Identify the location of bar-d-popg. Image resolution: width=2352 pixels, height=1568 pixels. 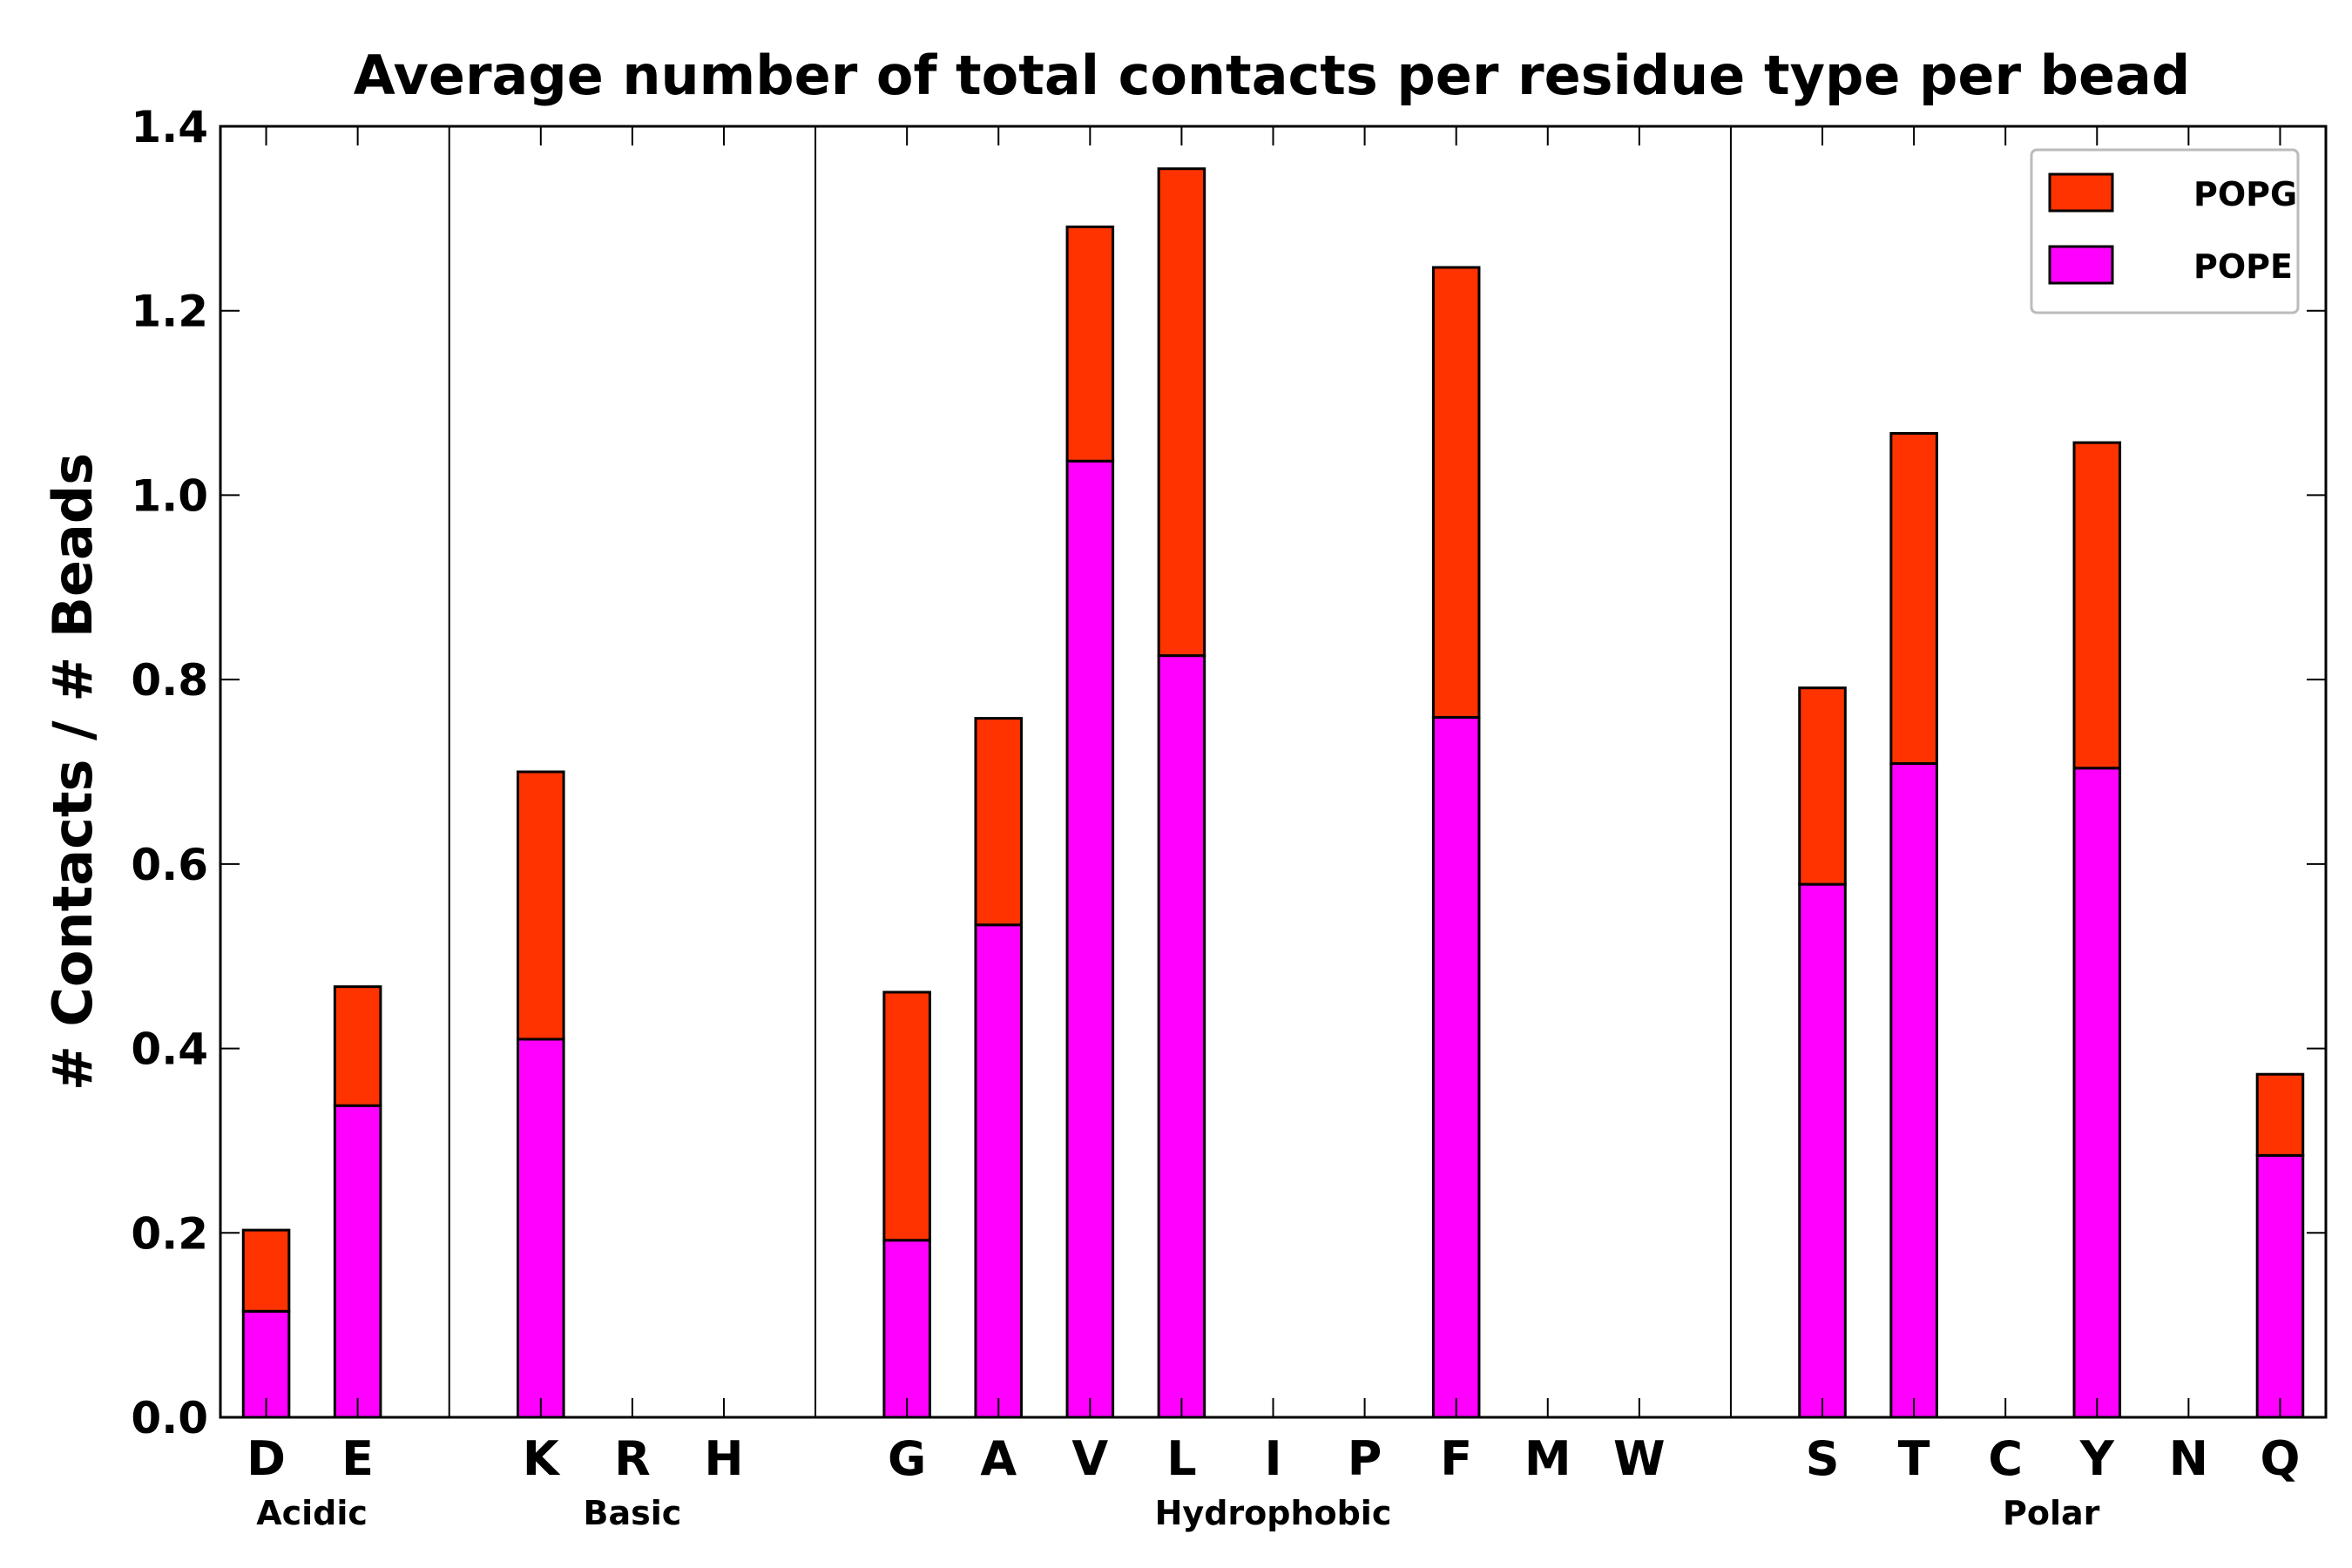
(266, 1270).